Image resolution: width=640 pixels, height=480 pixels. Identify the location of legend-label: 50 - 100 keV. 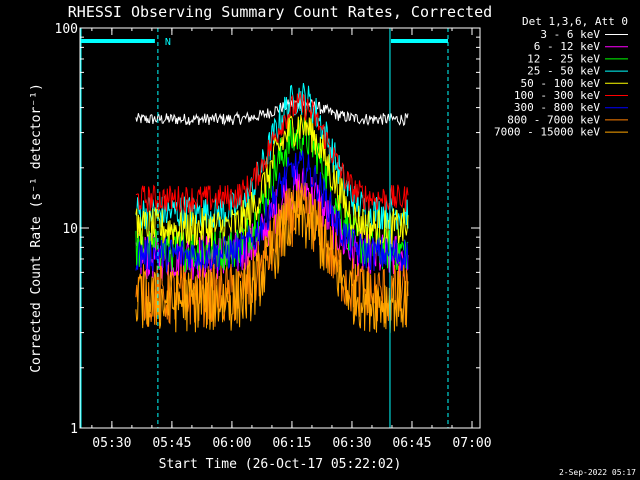
(561, 83).